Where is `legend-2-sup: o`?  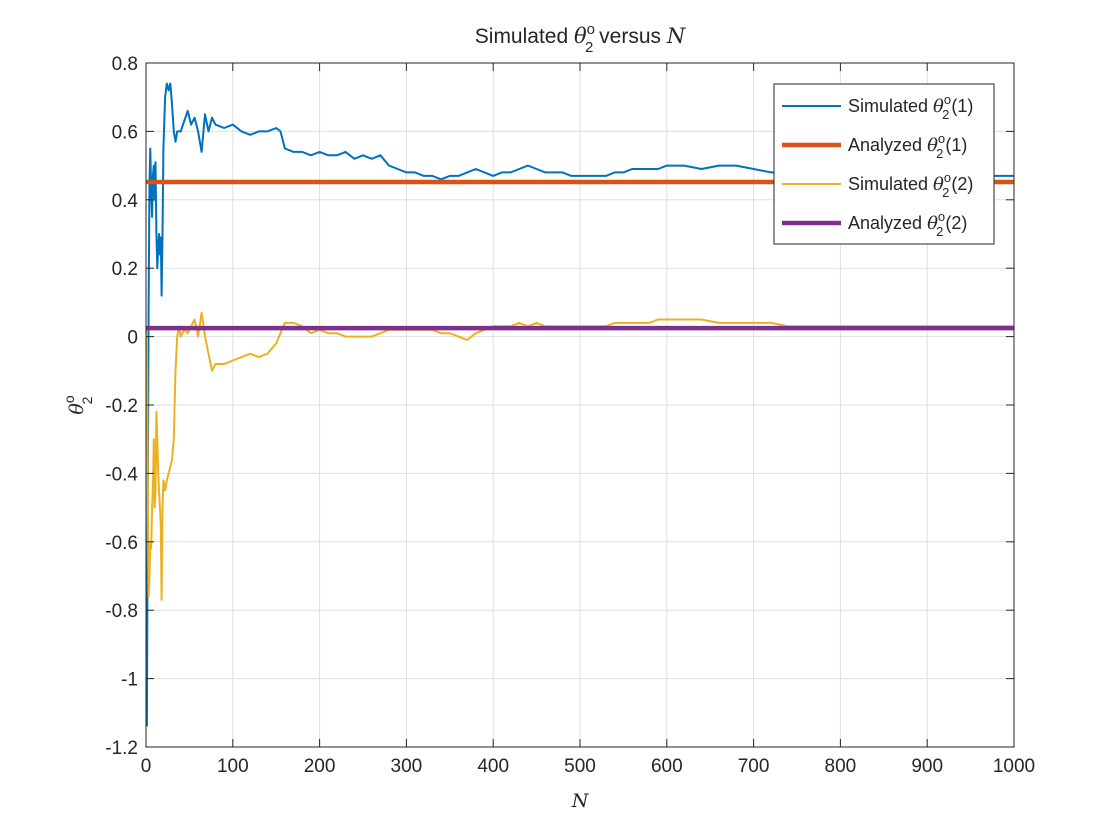
legend-2-sup: o is located at coordinates (941, 138).